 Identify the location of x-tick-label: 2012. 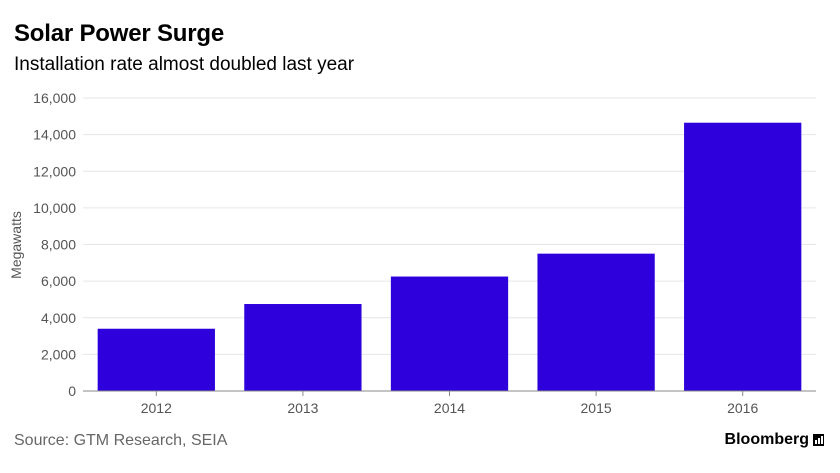
(156, 408).